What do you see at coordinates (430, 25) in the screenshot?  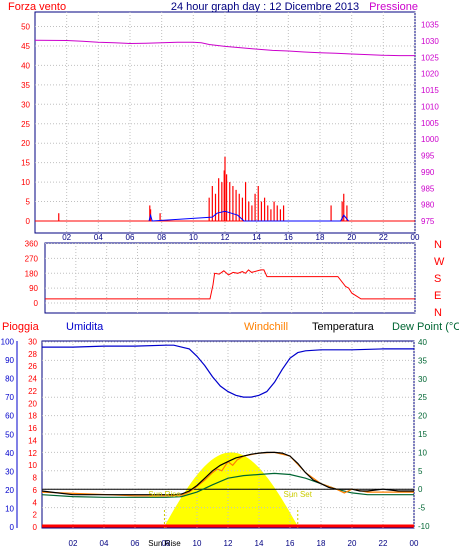 I see `pressure-axis-tick-label: 1035` at bounding box center [430, 25].